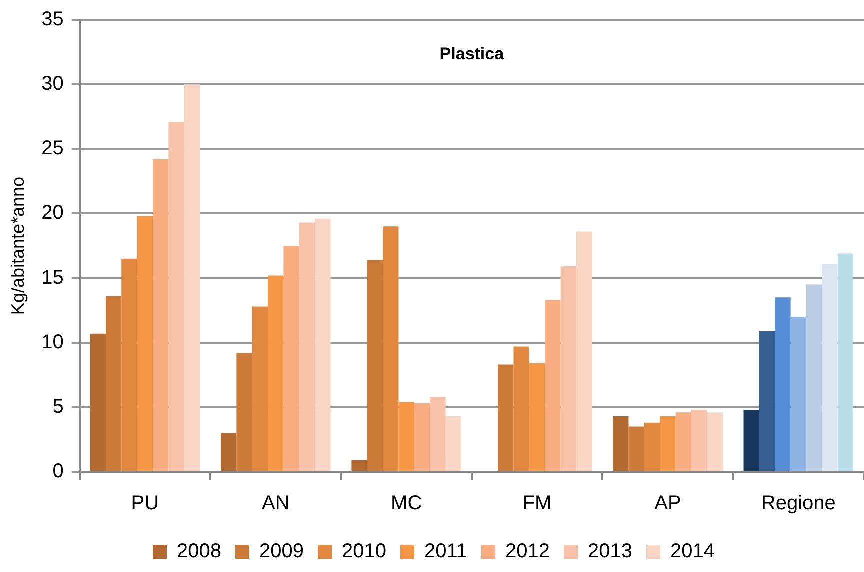  Describe the element at coordinates (537, 503) in the screenshot. I see `x-tick-label: FM` at that location.